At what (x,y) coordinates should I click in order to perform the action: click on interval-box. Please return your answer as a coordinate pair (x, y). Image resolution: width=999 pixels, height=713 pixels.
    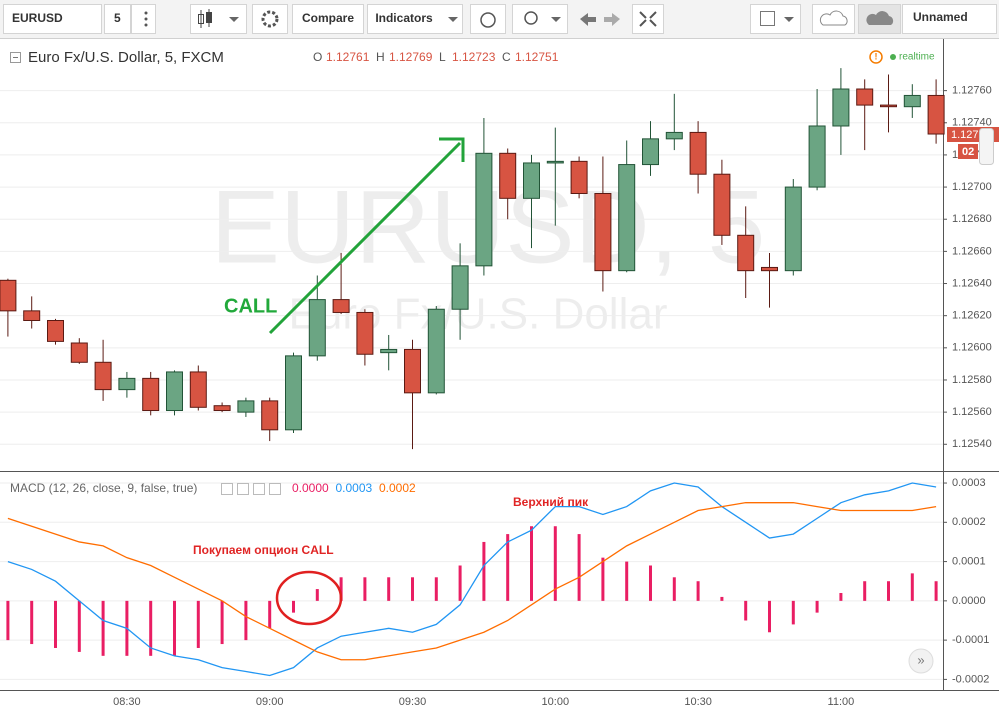
    Looking at the image, I should click on (117, 19).